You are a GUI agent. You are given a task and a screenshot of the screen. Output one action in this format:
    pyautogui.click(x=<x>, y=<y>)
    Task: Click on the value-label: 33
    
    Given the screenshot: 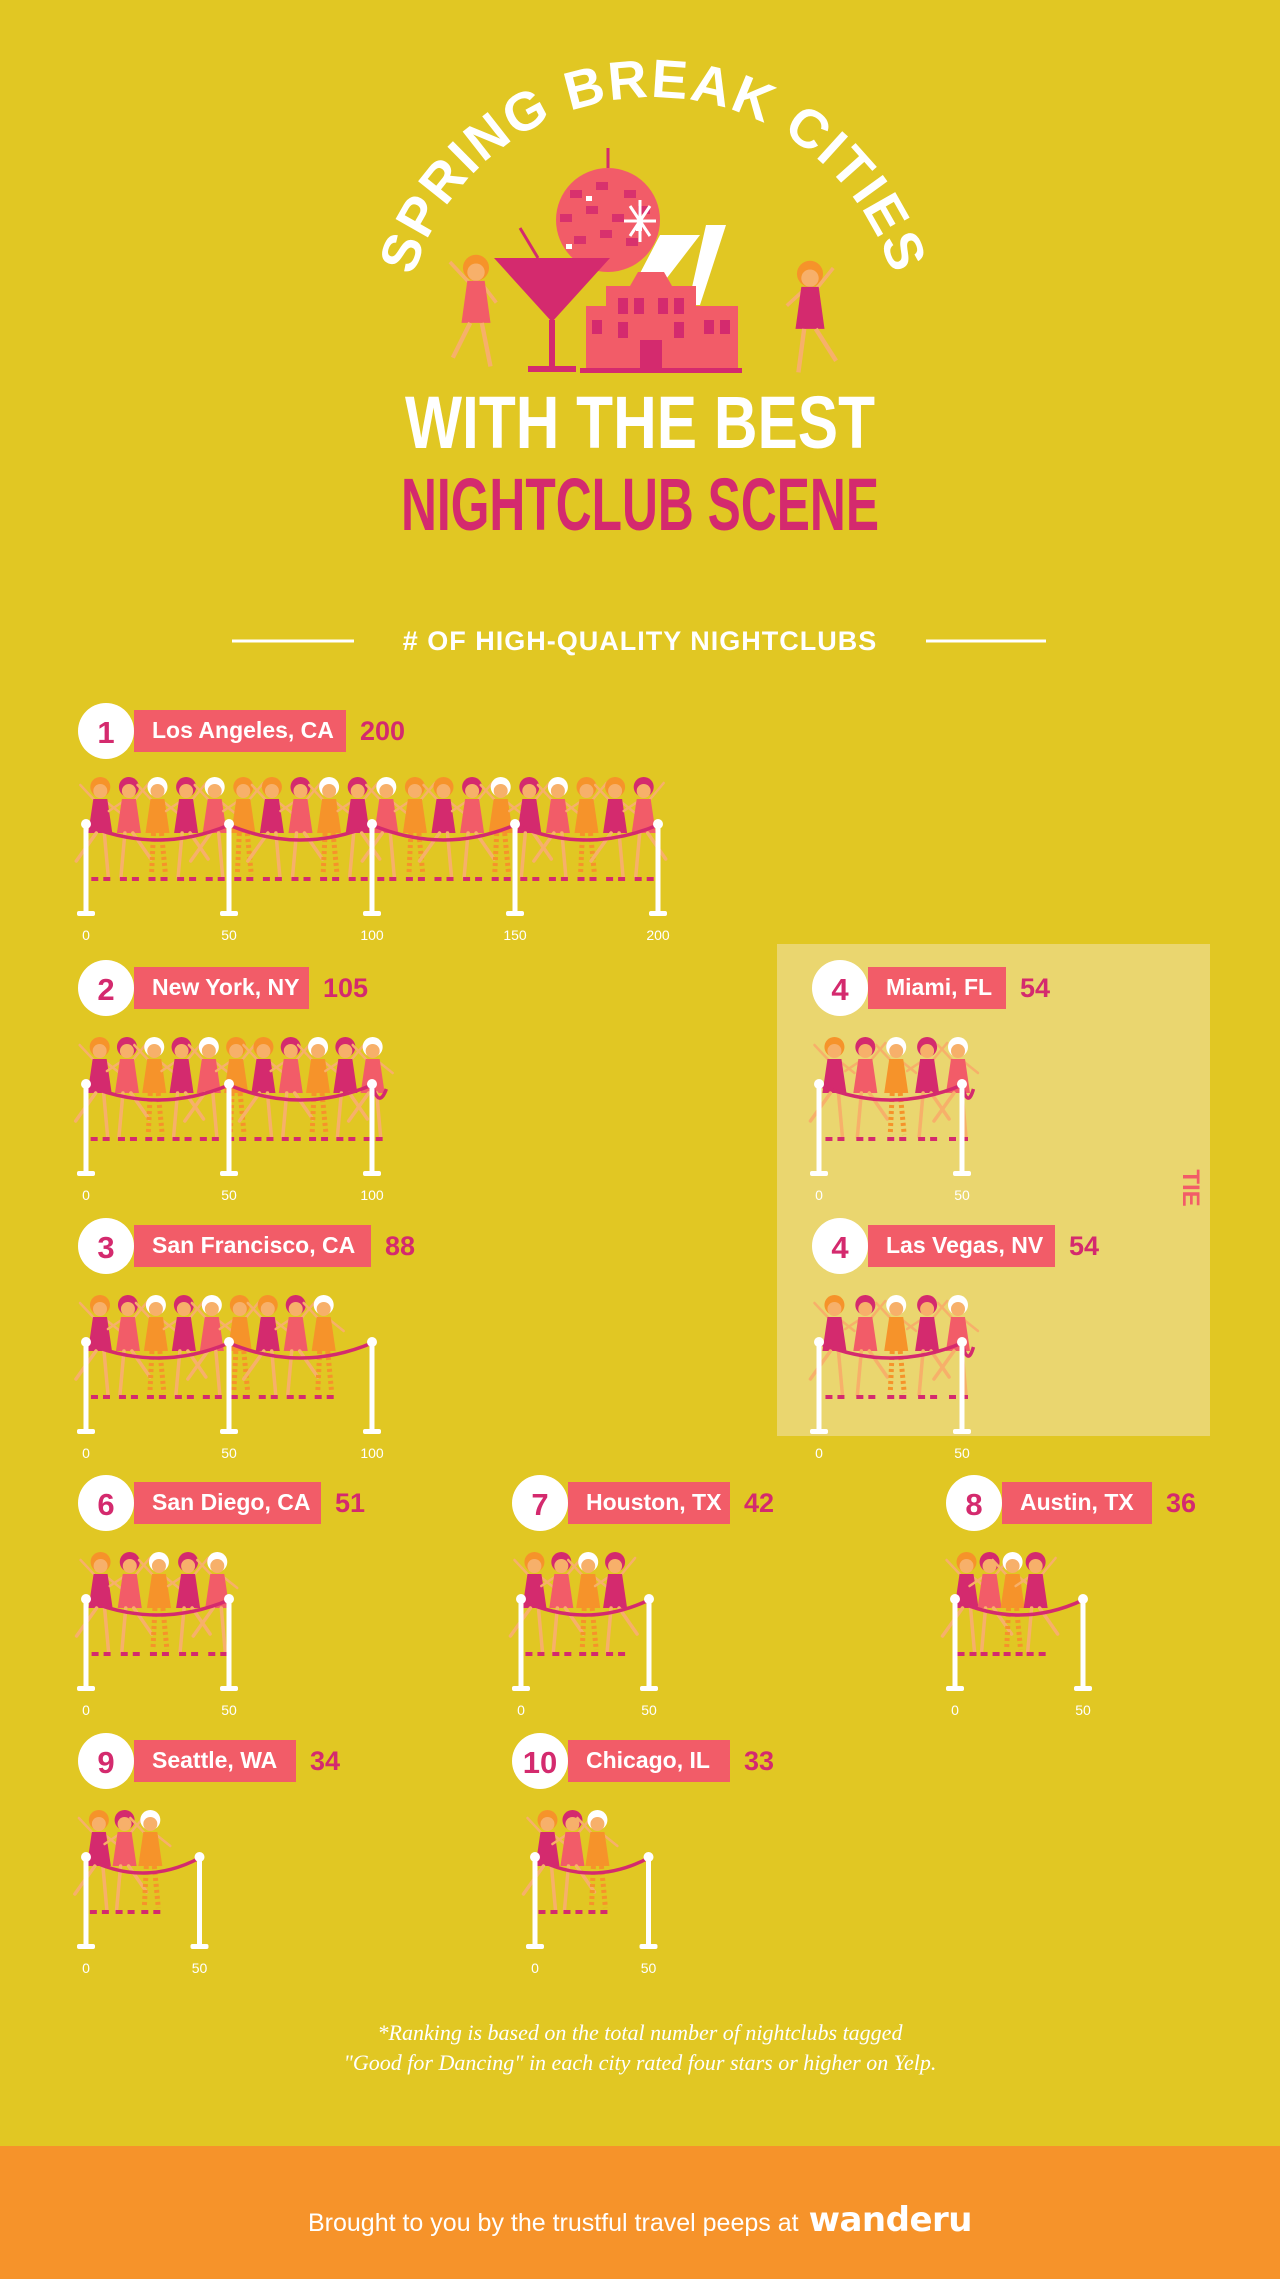 What is the action you would take?
    pyautogui.click(x=759, y=1761)
    